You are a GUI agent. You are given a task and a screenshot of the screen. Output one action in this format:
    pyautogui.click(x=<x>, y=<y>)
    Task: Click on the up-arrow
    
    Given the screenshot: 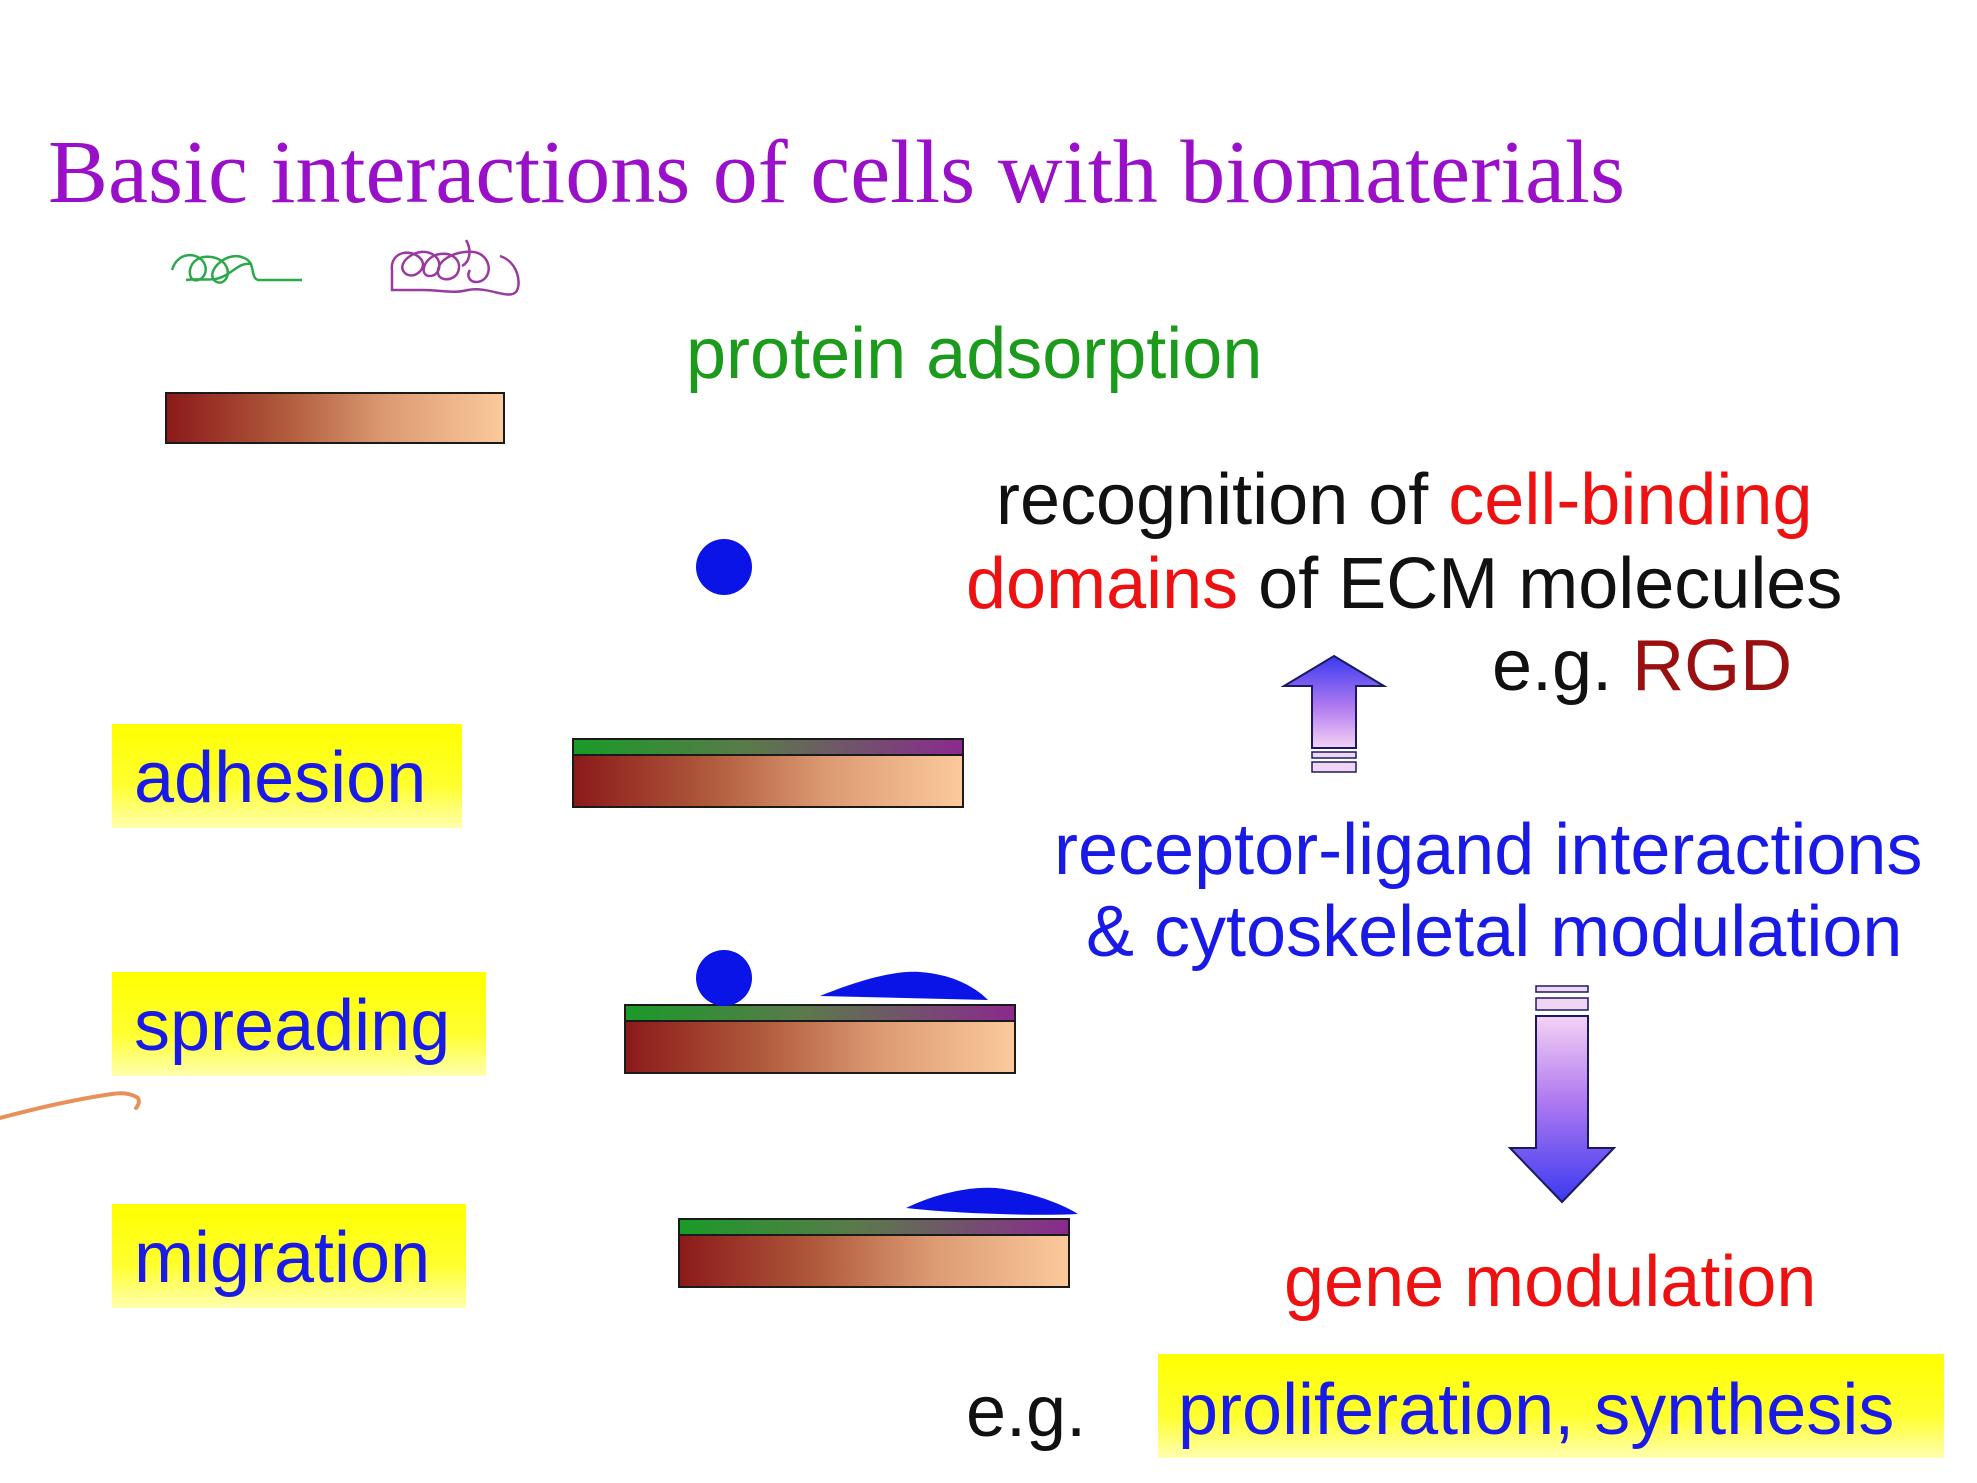 What is the action you would take?
    pyautogui.click(x=1334, y=713)
    